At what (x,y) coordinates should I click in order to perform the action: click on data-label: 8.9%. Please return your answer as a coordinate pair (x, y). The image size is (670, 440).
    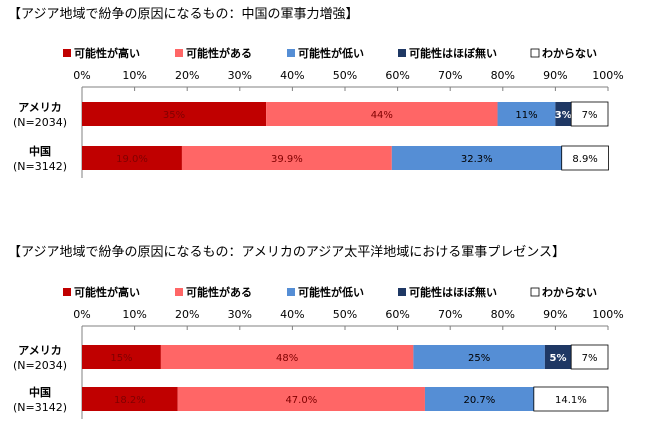
    Looking at the image, I should click on (584, 159).